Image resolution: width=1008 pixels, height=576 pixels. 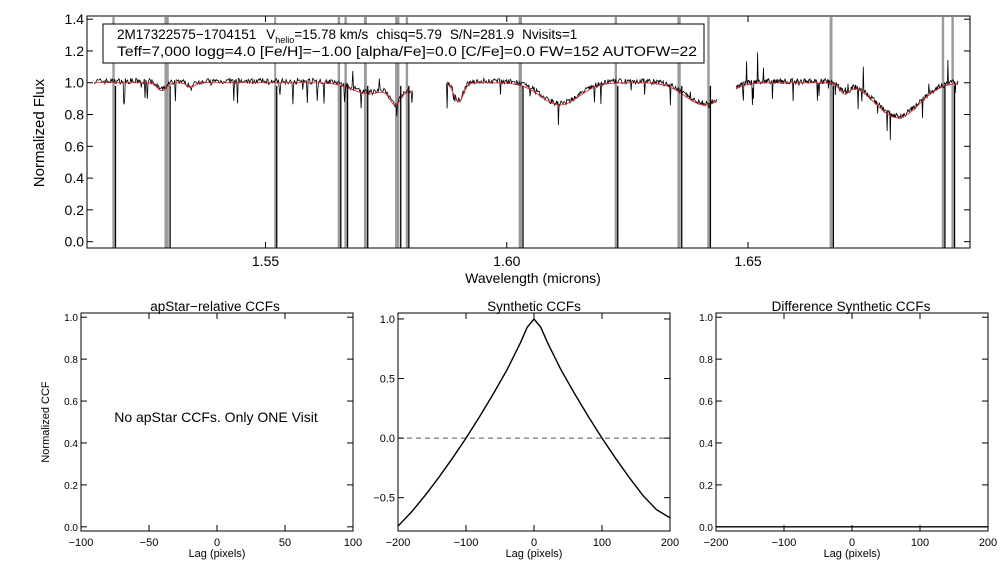 What do you see at coordinates (81, 543) in the screenshot?
I see `apstar-xtick-label: −100` at bounding box center [81, 543].